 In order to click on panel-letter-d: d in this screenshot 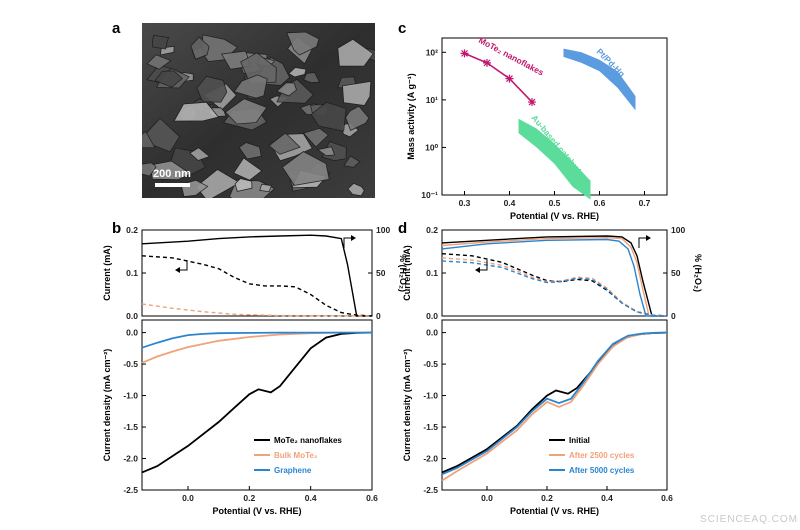, I will do `click(402, 228)`.